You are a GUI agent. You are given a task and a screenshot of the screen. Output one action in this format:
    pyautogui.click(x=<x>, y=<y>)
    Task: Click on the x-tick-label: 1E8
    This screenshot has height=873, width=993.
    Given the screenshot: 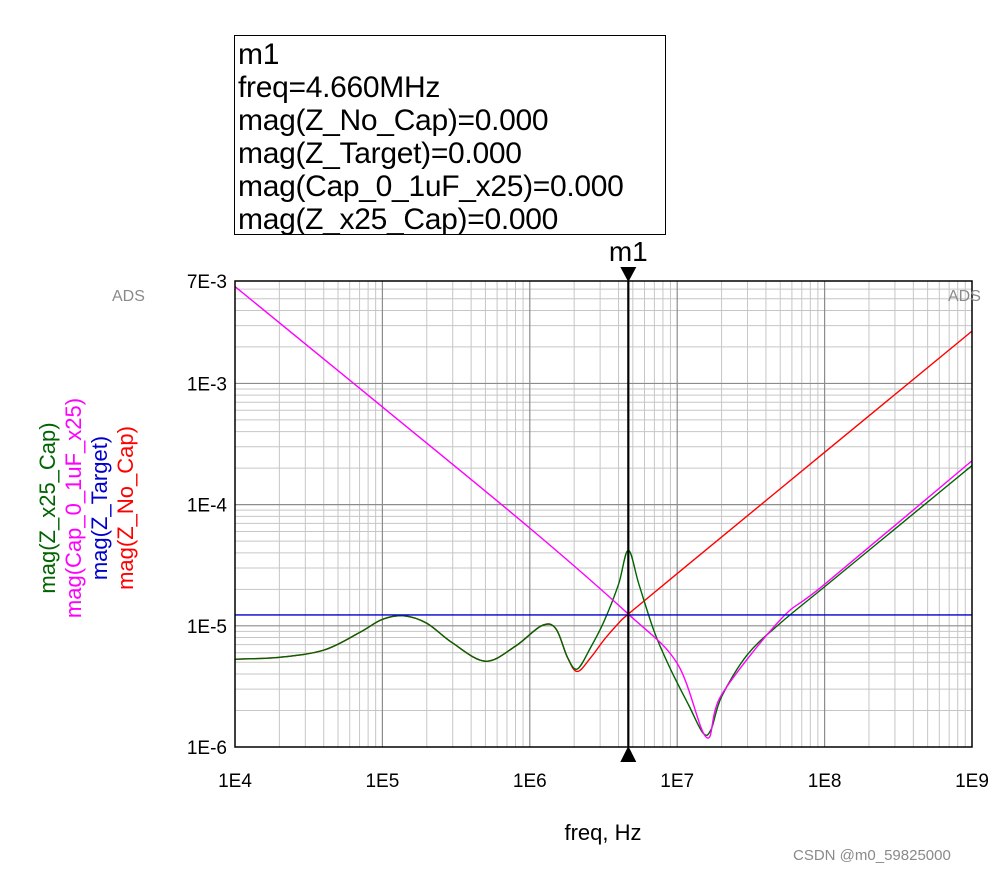 What is the action you would take?
    pyautogui.click(x=825, y=781)
    